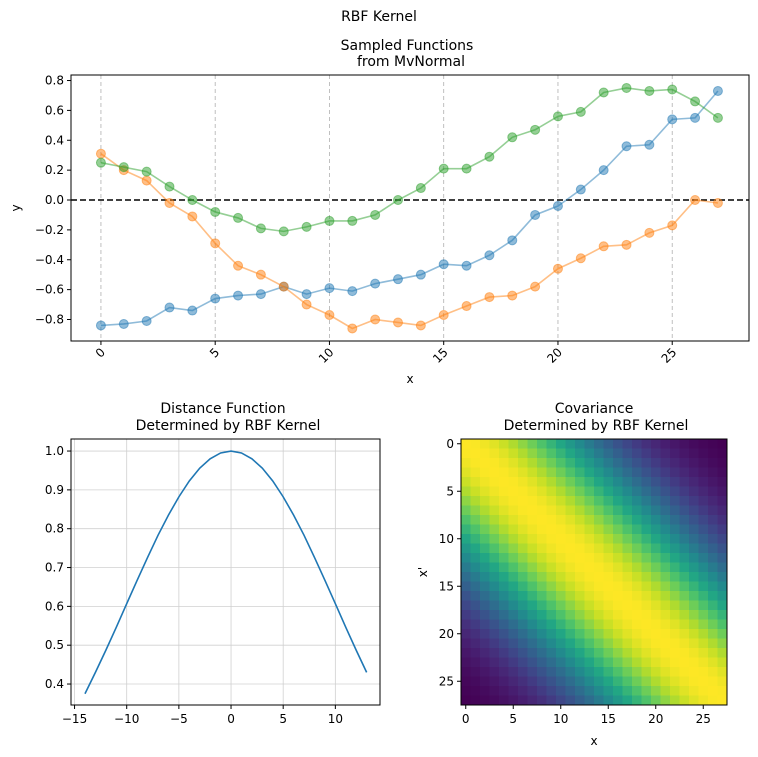 The image size is (758, 757). I want to click on plot1-y-tick-label: 0.0, so click(54, 200).